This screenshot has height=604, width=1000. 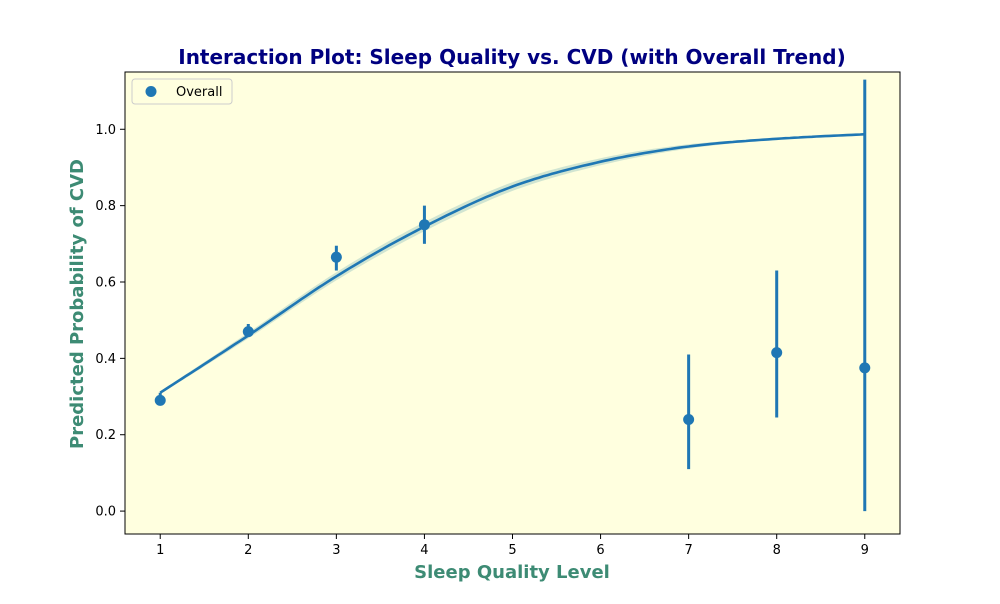 I want to click on y-tick-label: 0.4, so click(x=105, y=359).